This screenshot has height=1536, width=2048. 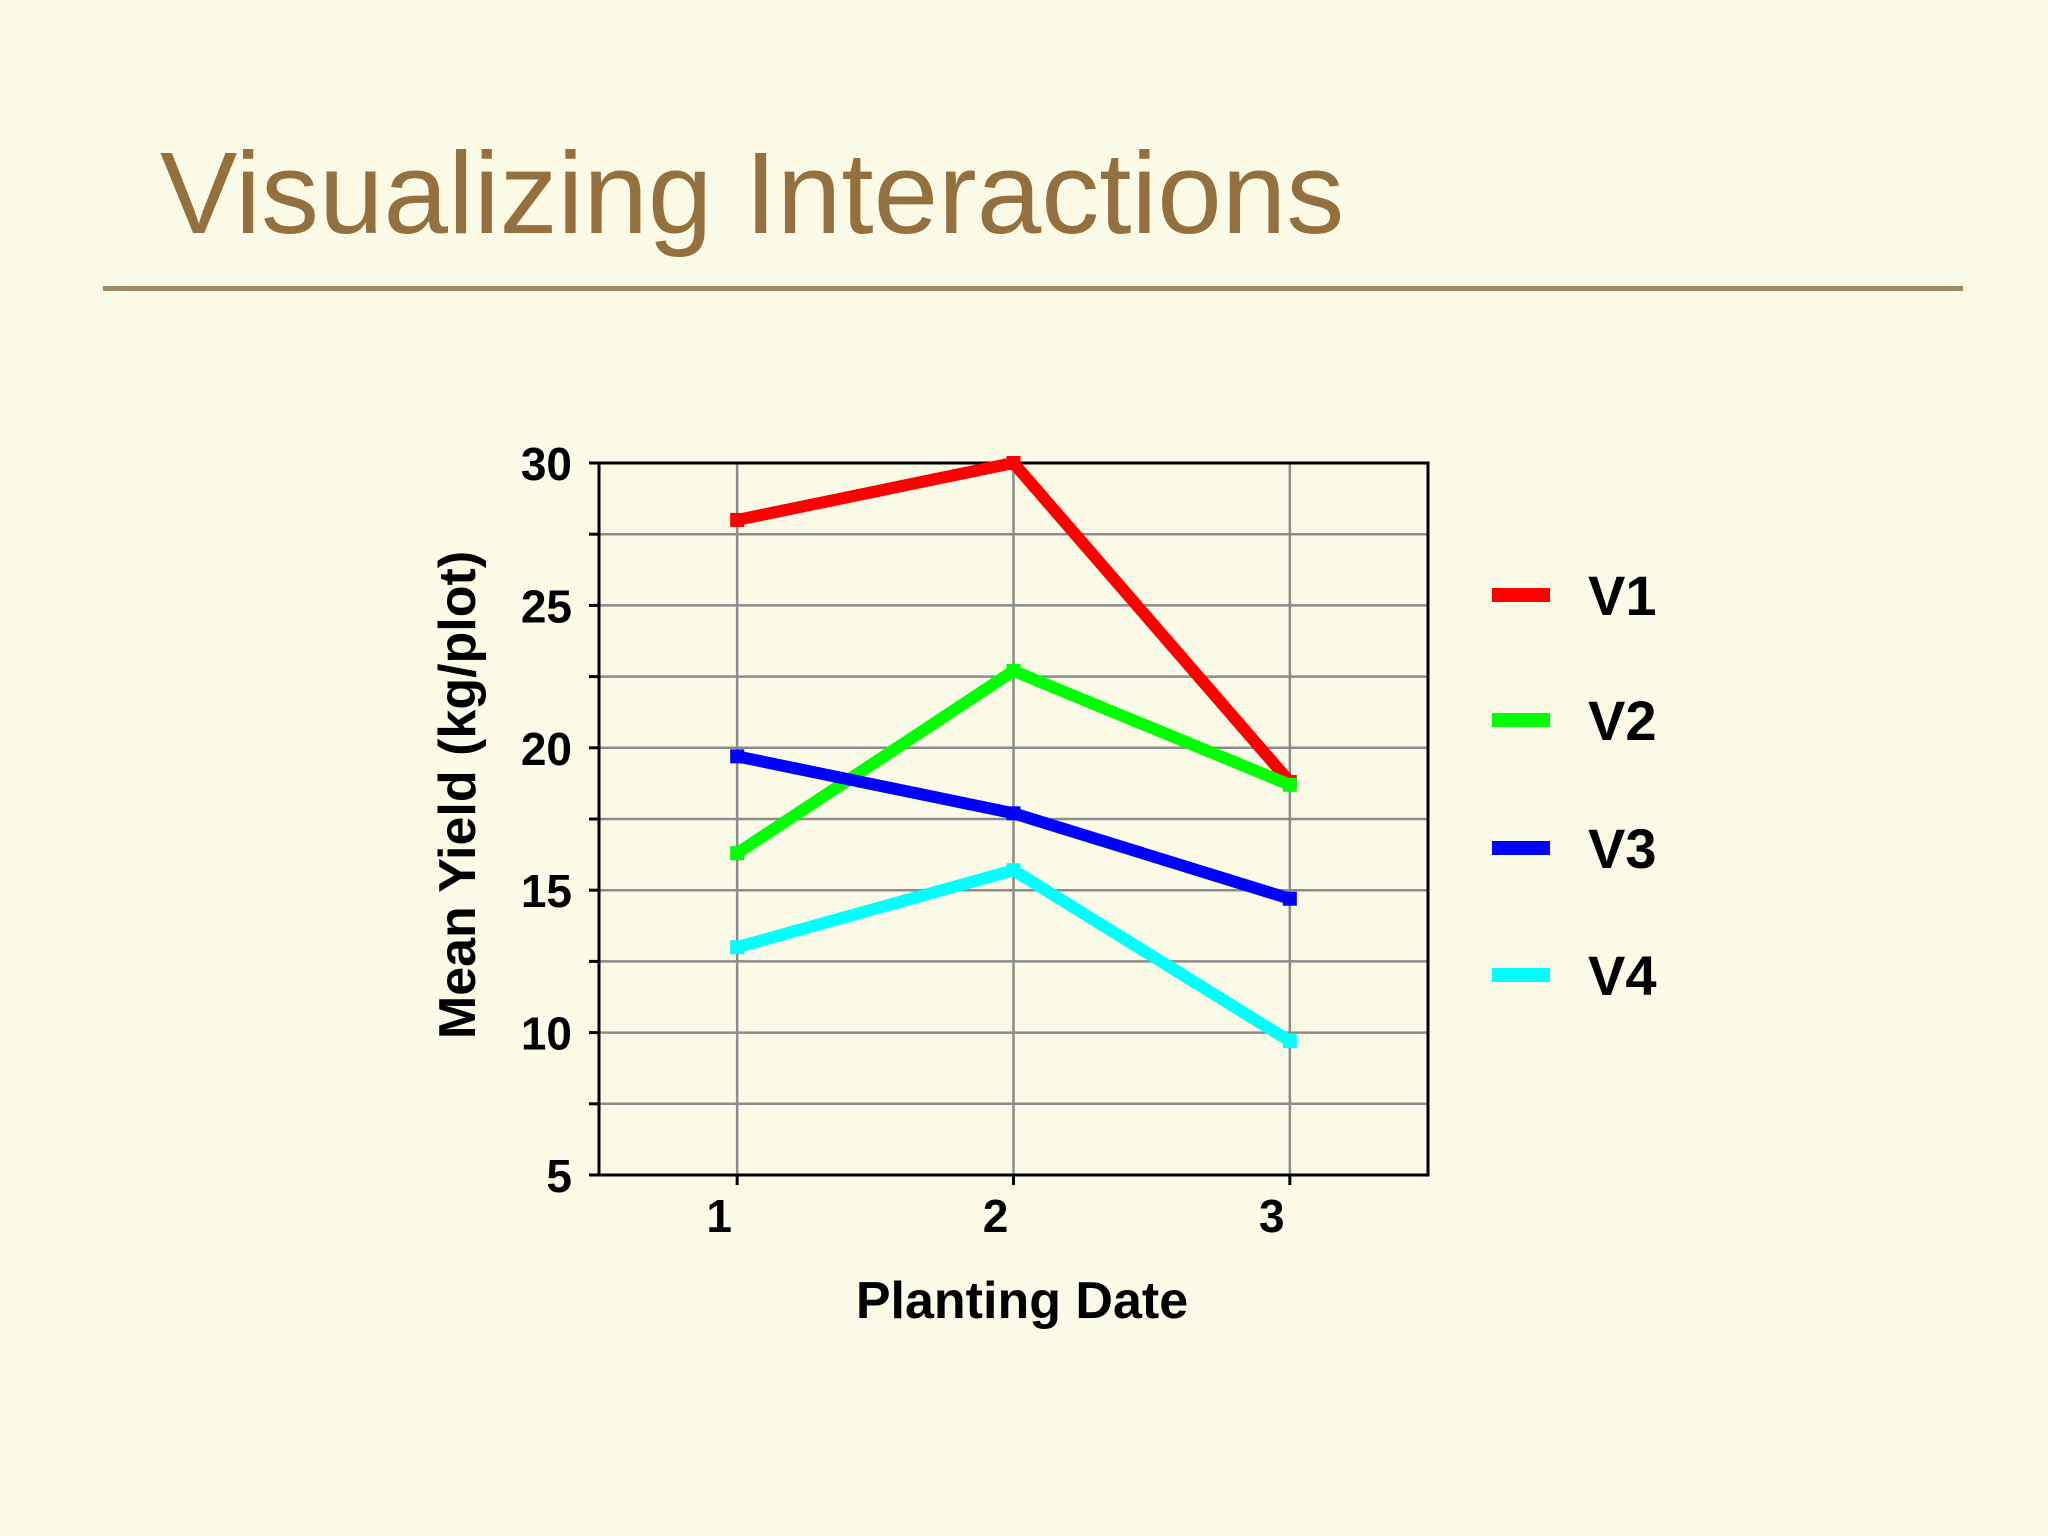 I want to click on x-tick-label: 3, so click(x=1272, y=1216).